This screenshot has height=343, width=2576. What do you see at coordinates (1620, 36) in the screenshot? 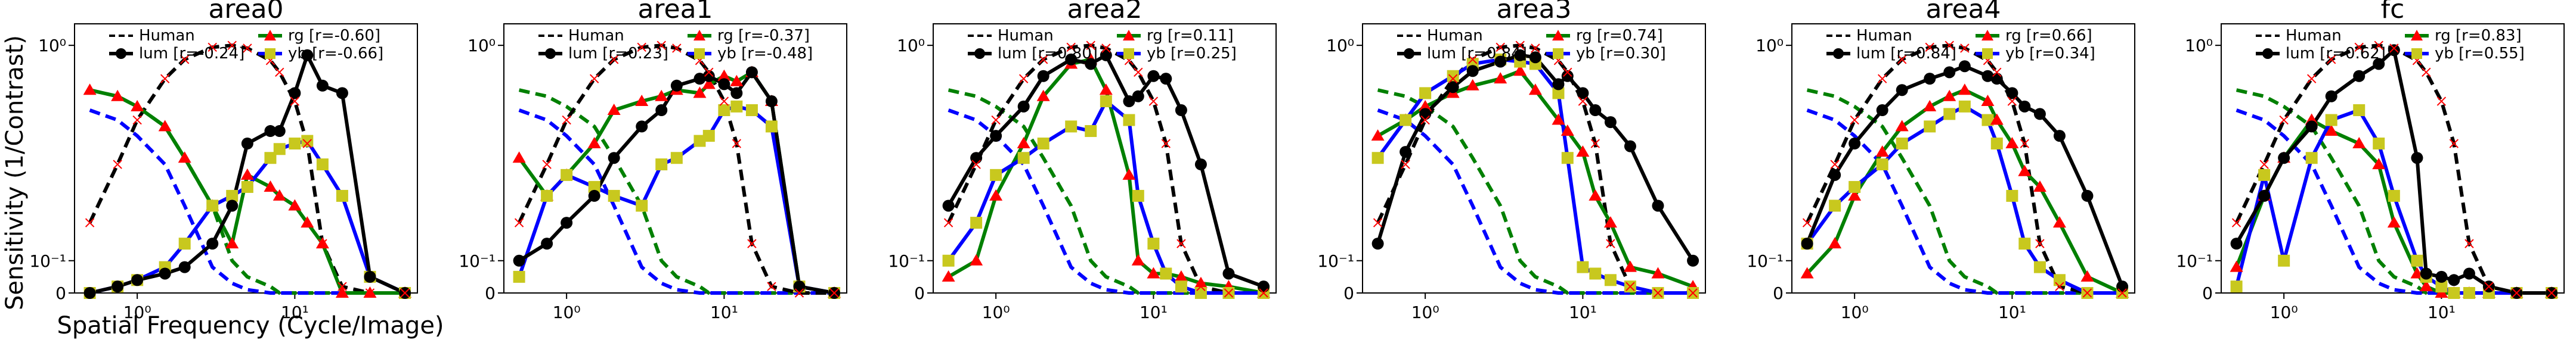
I see `legend-rg: rg [r=0.74]` at bounding box center [1620, 36].